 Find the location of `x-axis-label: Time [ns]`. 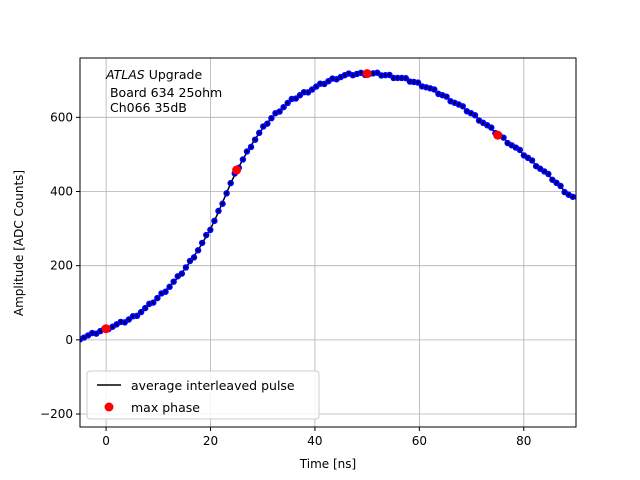

x-axis-label: Time [ns] is located at coordinates (327, 464).